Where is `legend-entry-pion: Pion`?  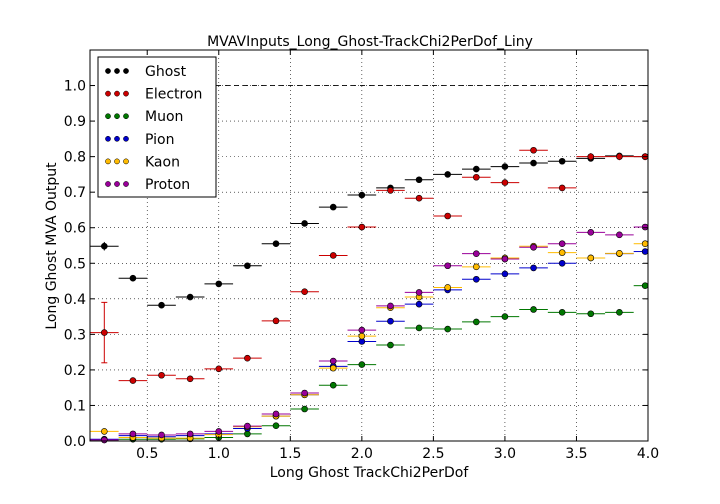 legend-entry-pion: Pion is located at coordinates (139, 140).